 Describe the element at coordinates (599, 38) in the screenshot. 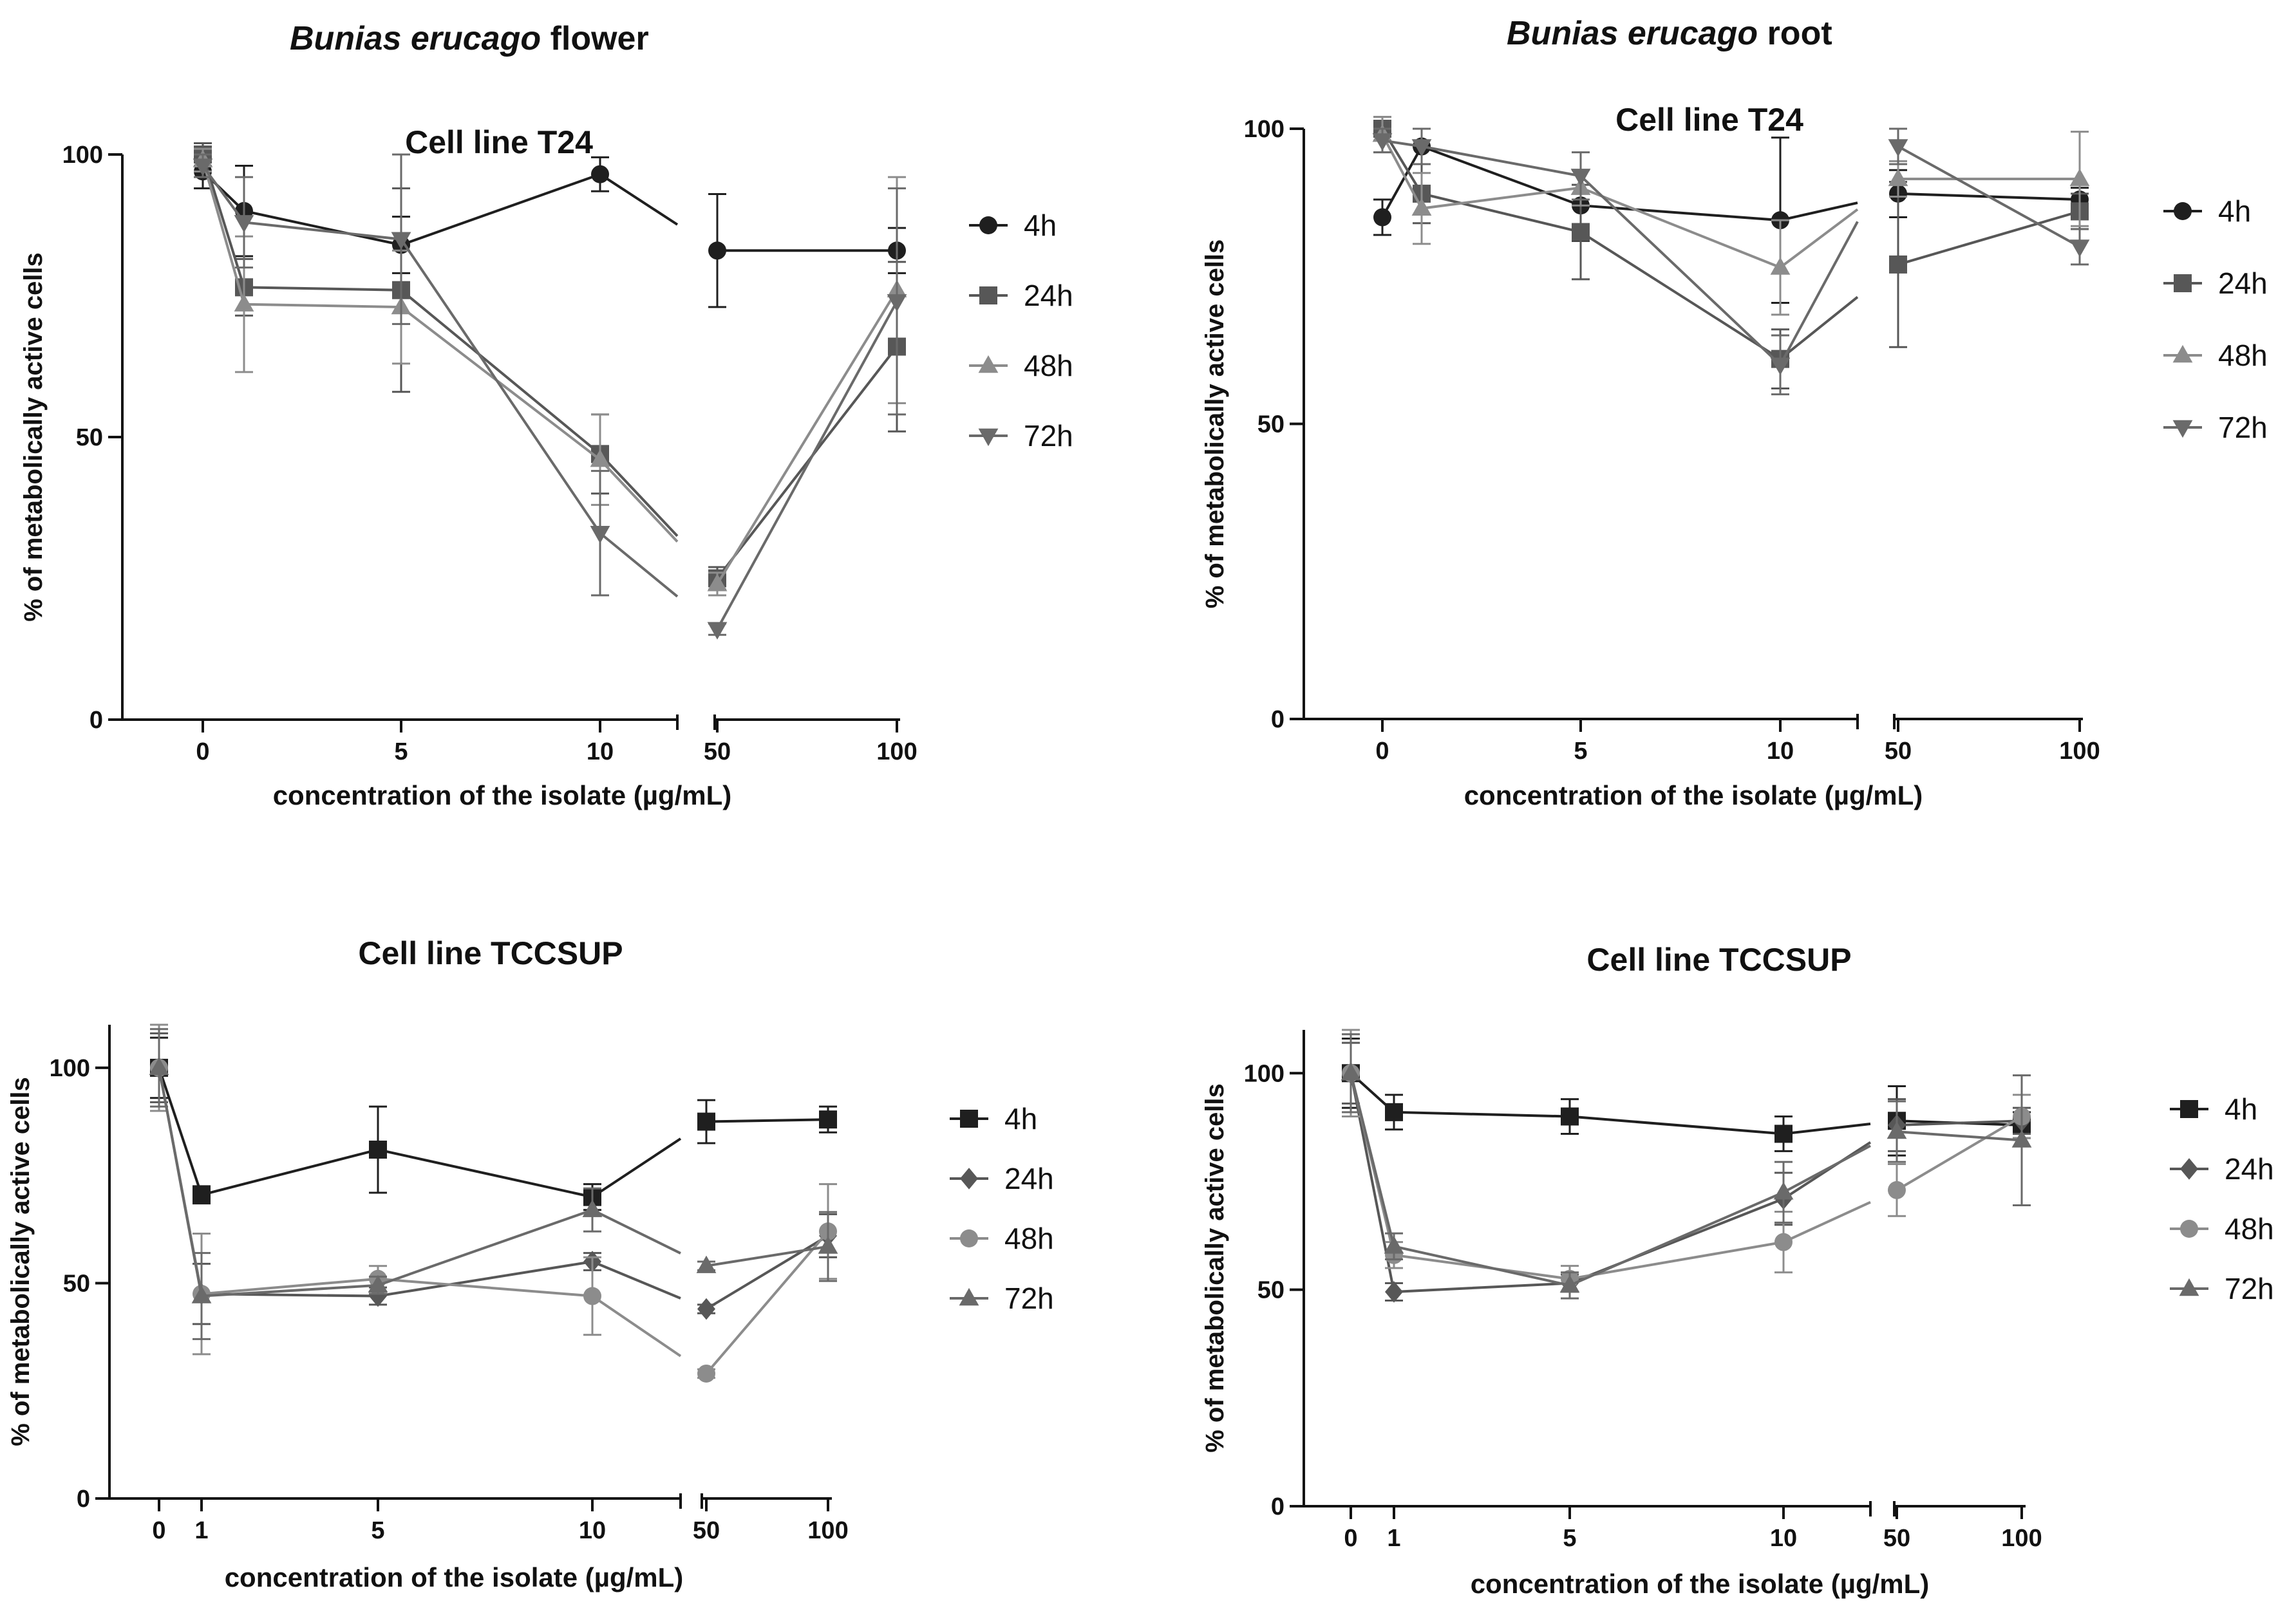

I see `organ-label: flower` at that location.